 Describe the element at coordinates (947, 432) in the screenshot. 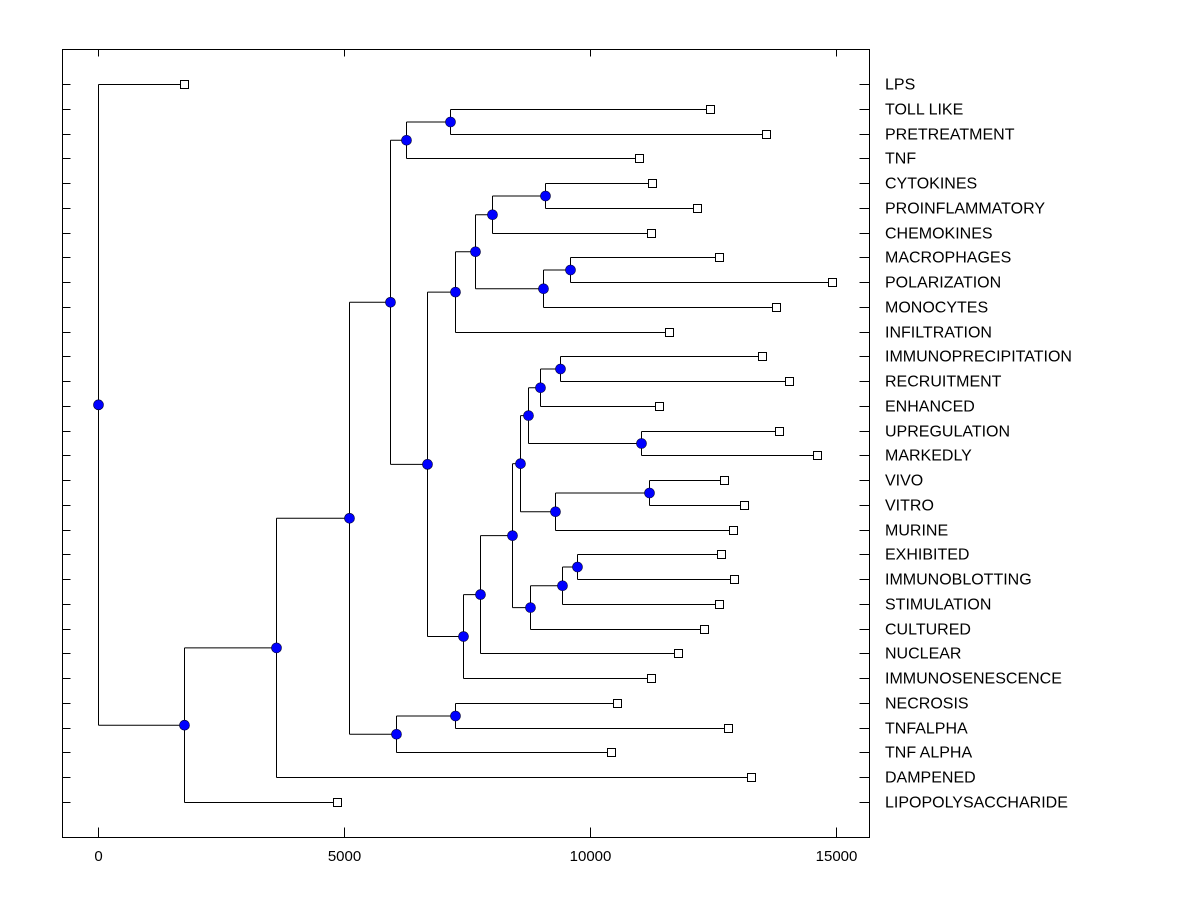

I see `leaf-label: UPREGULATION` at that location.